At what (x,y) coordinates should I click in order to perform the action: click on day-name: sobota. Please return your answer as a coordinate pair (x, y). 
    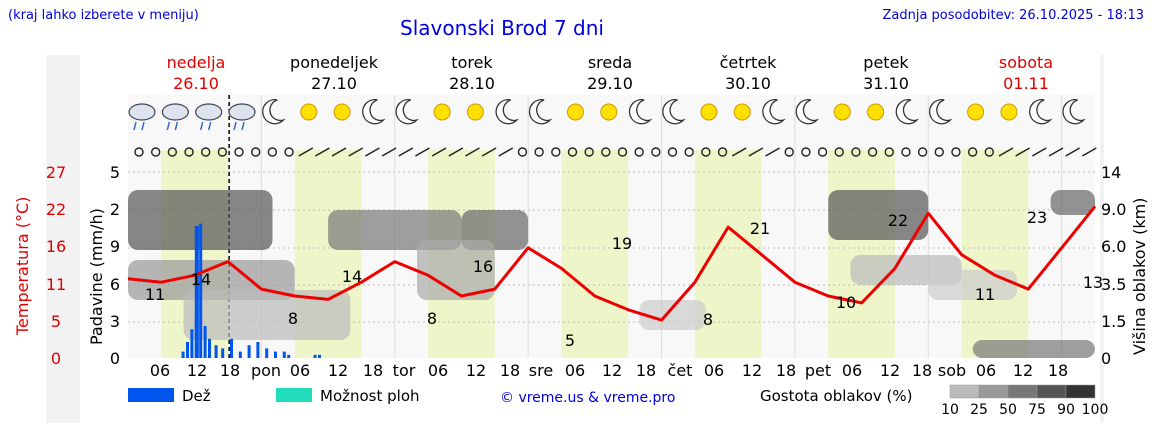
    Looking at the image, I should click on (1026, 62).